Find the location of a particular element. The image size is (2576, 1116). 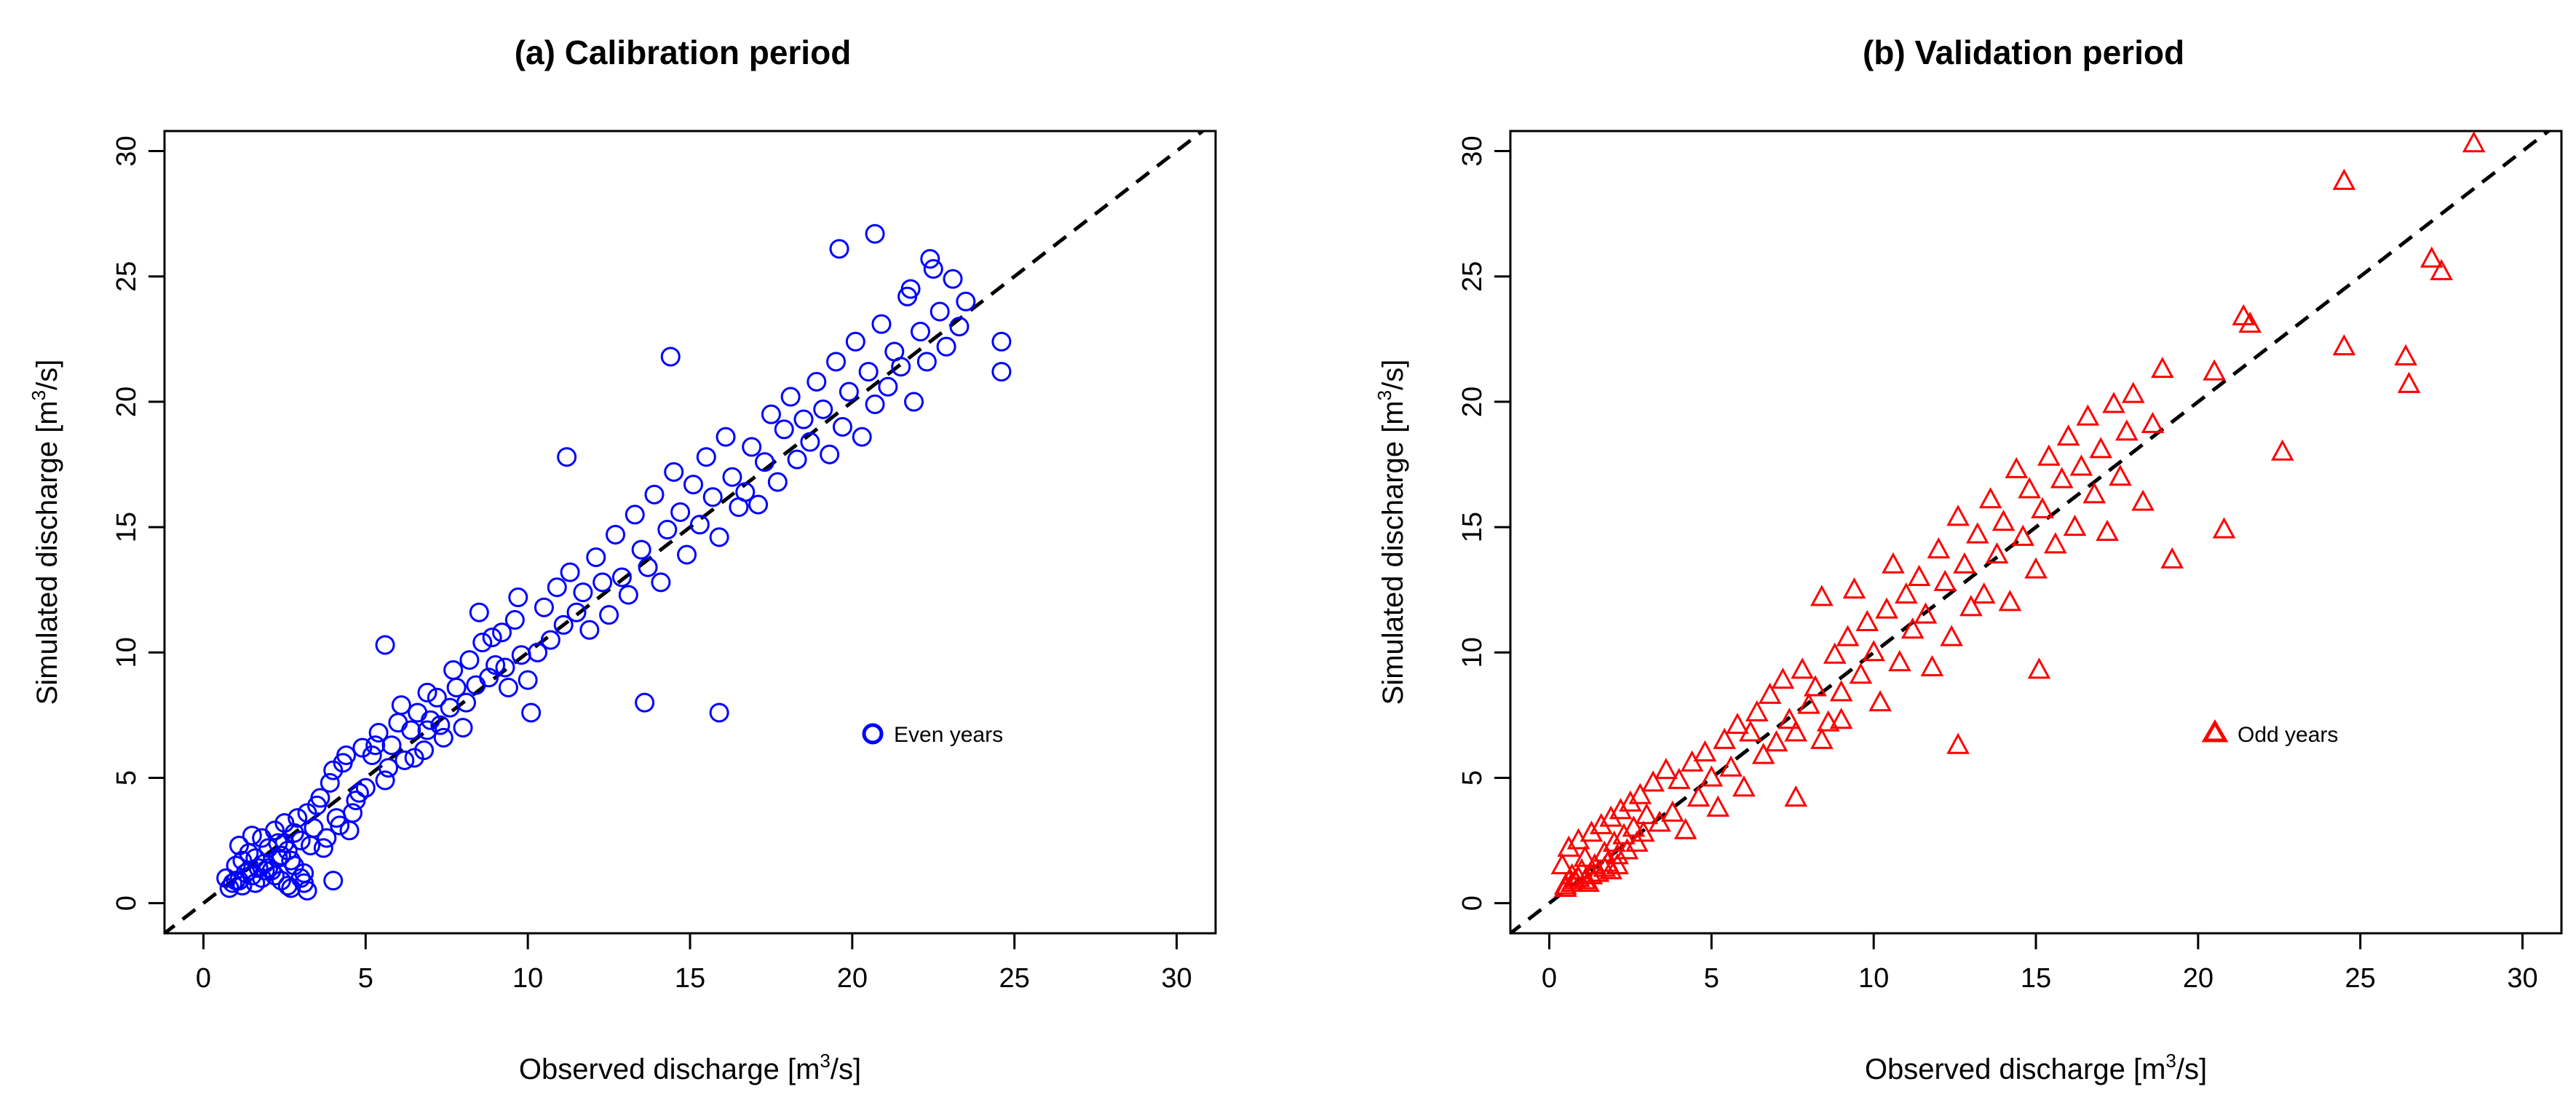

x-ticks-b: 0 5 10 15 20 25 30 is located at coordinates (2040, 963).